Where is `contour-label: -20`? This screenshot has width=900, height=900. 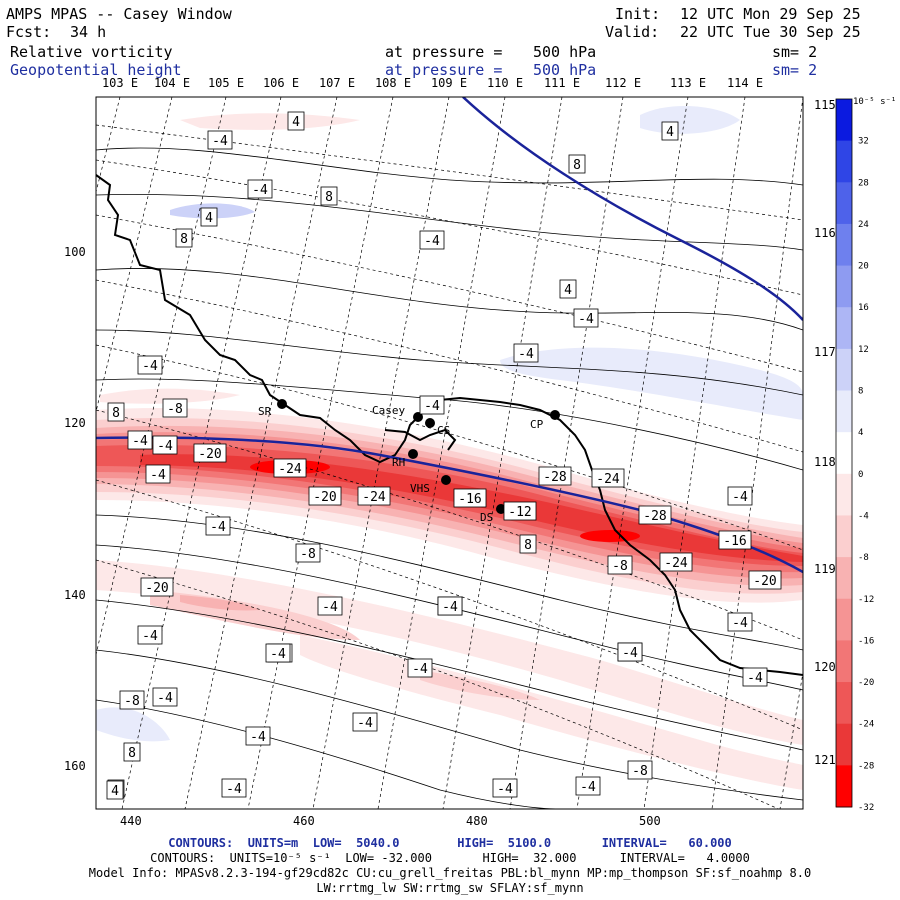
contour-label: -20 is located at coordinates (210, 453).